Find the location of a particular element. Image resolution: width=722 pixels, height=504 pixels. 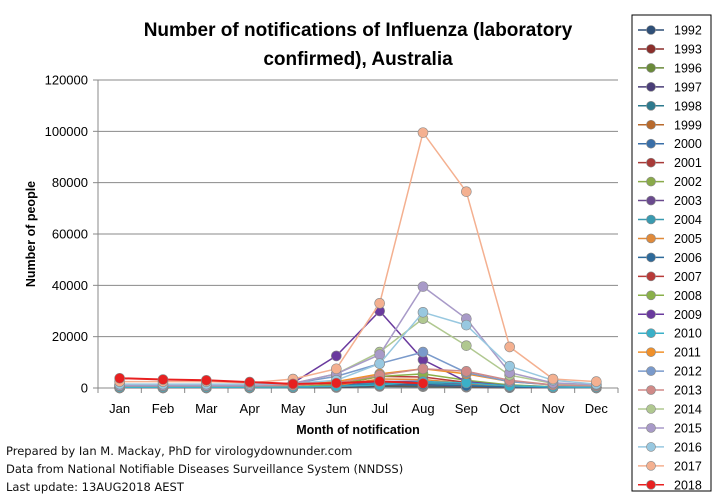

legend-item-2002: 2002 is located at coordinates (670, 182).